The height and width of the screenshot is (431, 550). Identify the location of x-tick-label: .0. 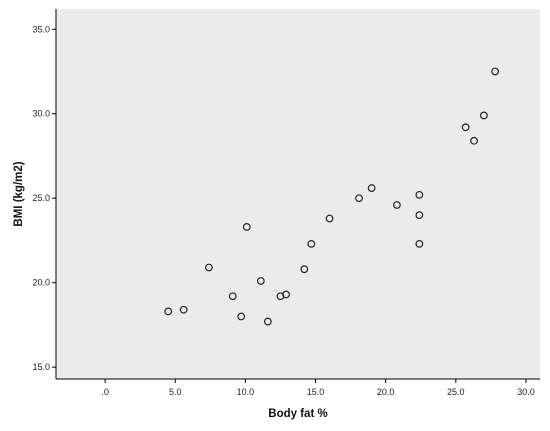
(105, 392).